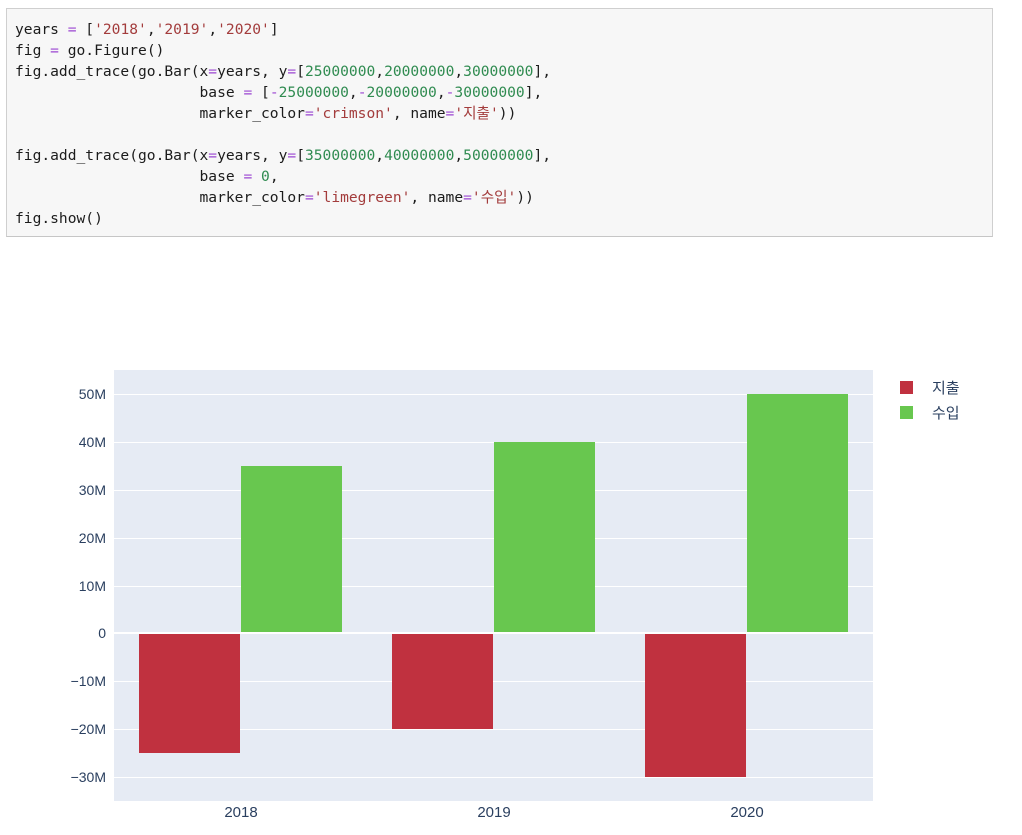 The image size is (1022, 835). Describe the element at coordinates (120, 29) in the screenshot. I see `code-token: '2018'` at that location.